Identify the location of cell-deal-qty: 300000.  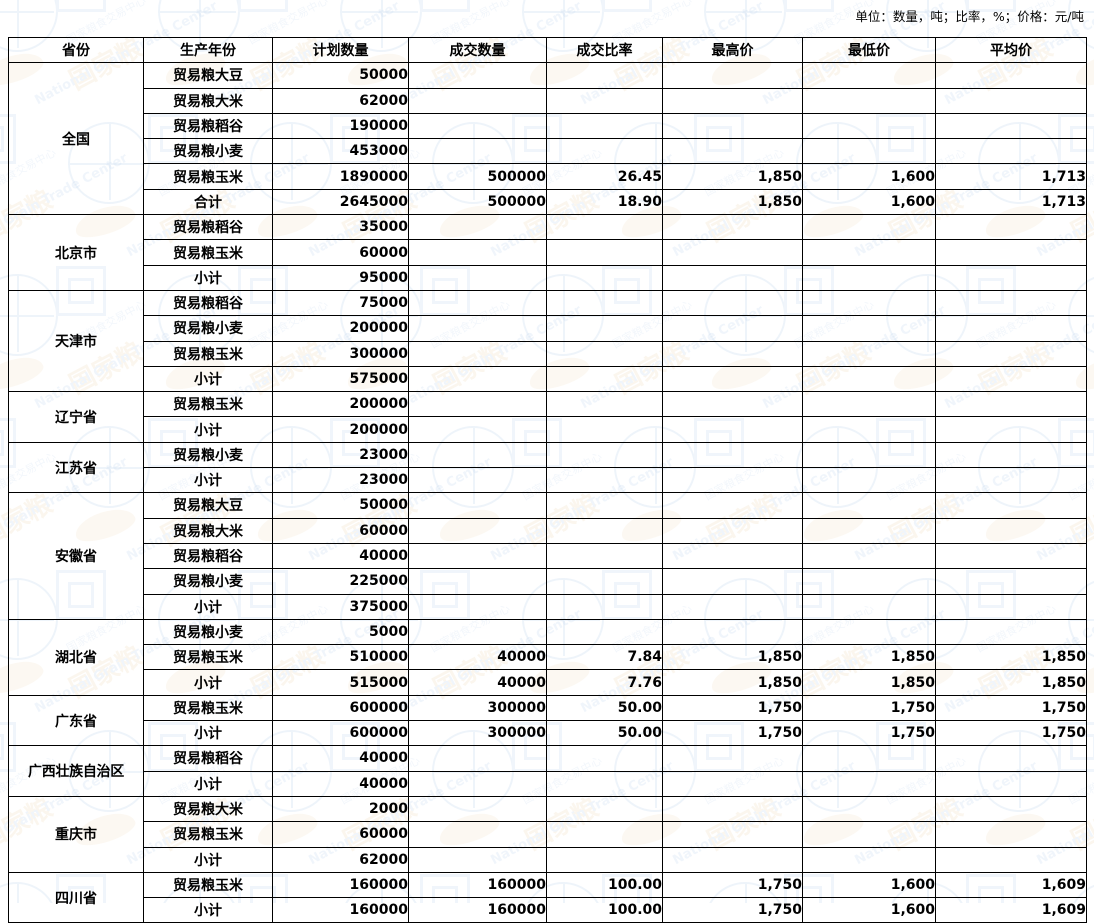
(477, 733).